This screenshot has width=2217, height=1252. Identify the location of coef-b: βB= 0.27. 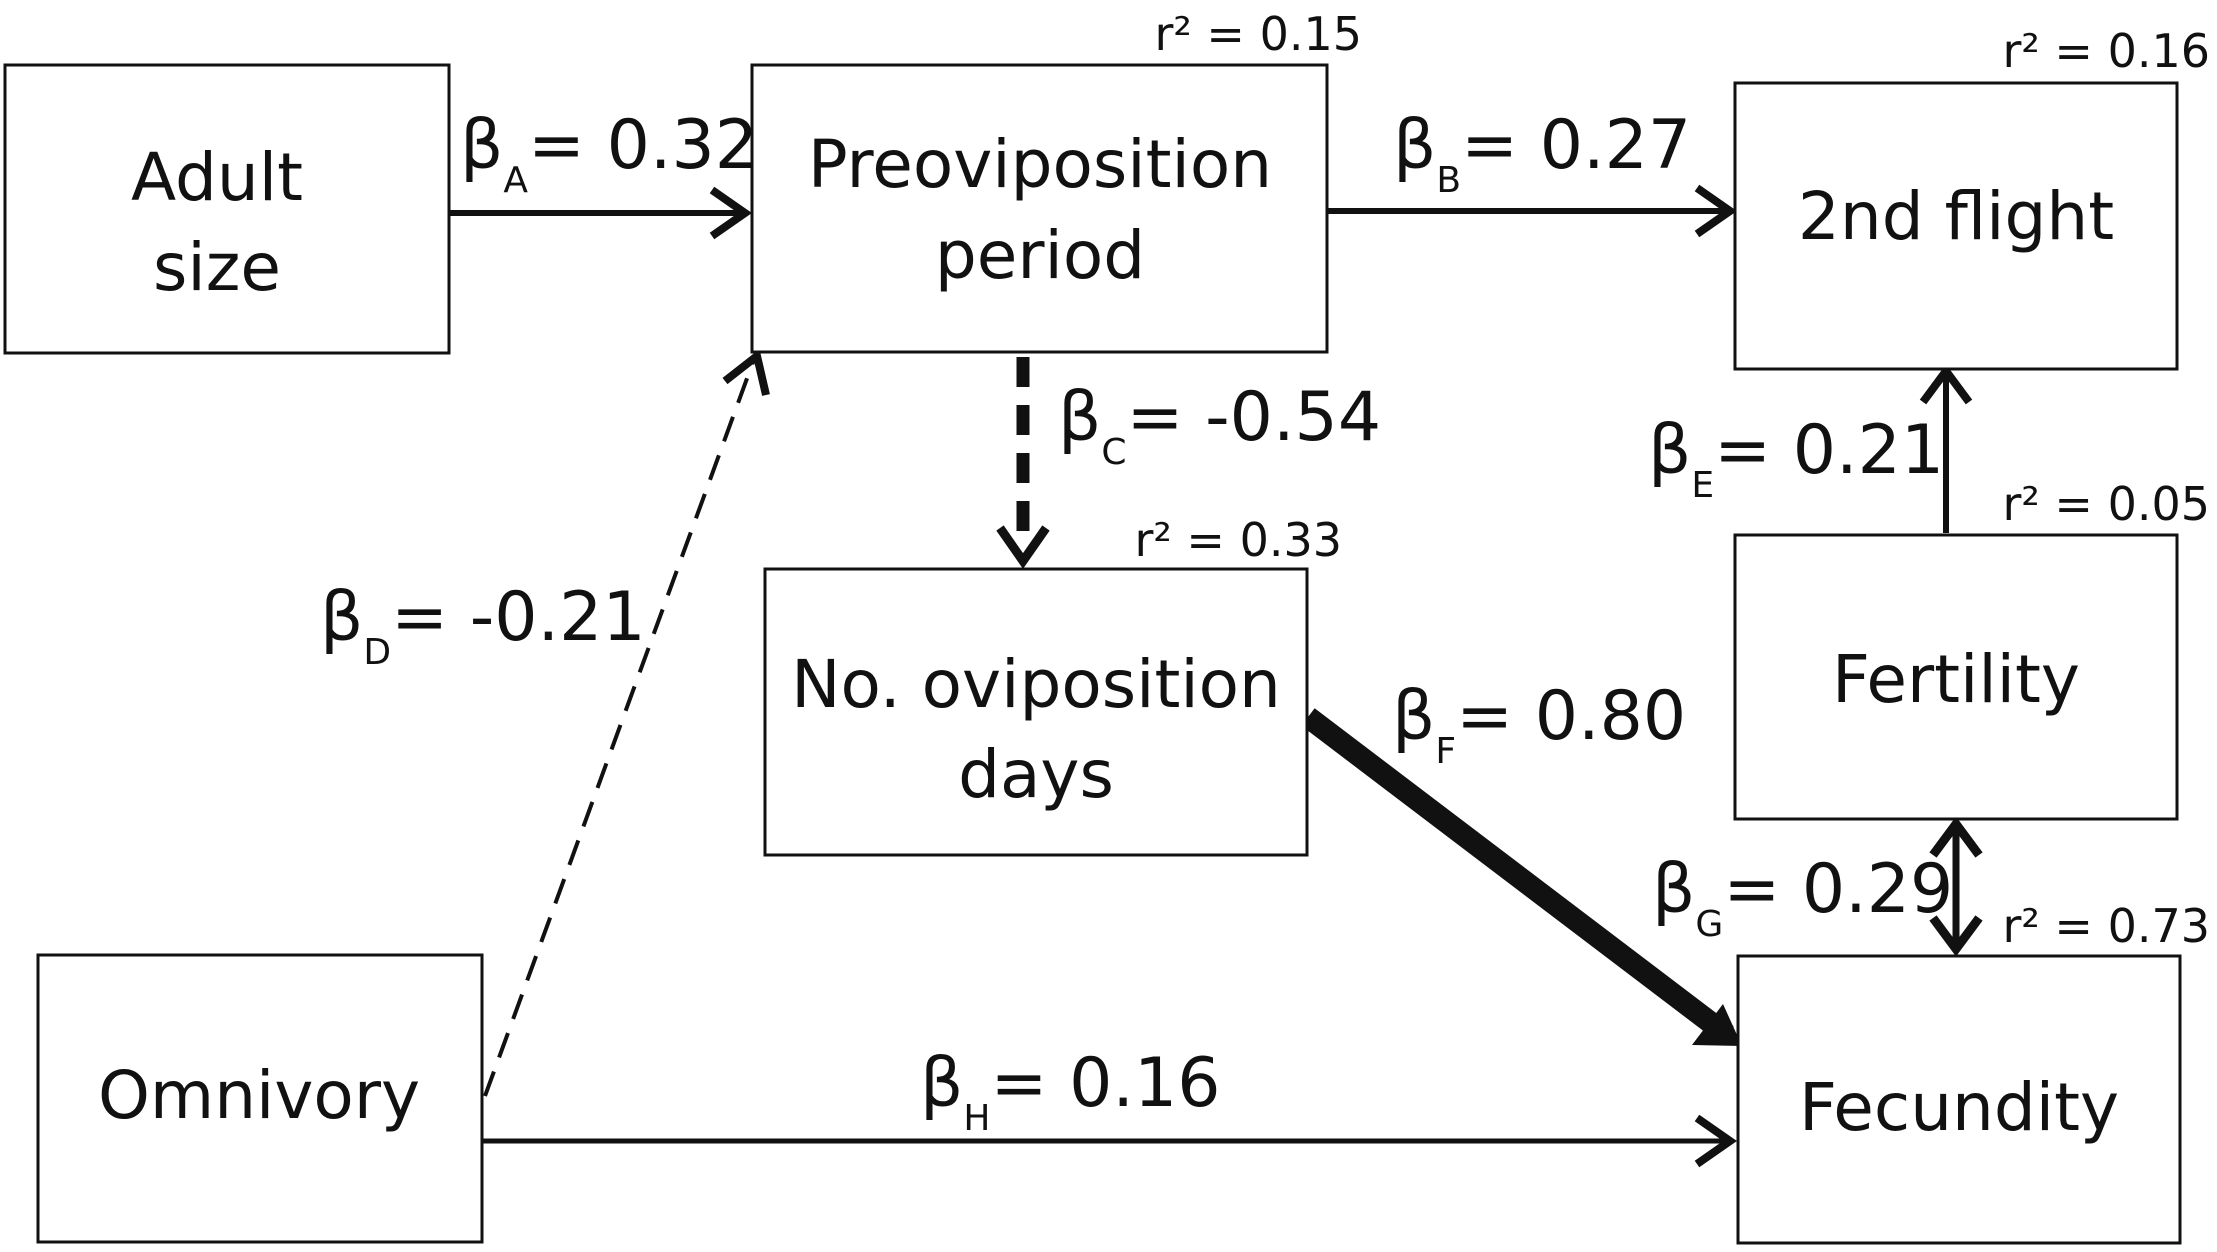
(1542, 153).